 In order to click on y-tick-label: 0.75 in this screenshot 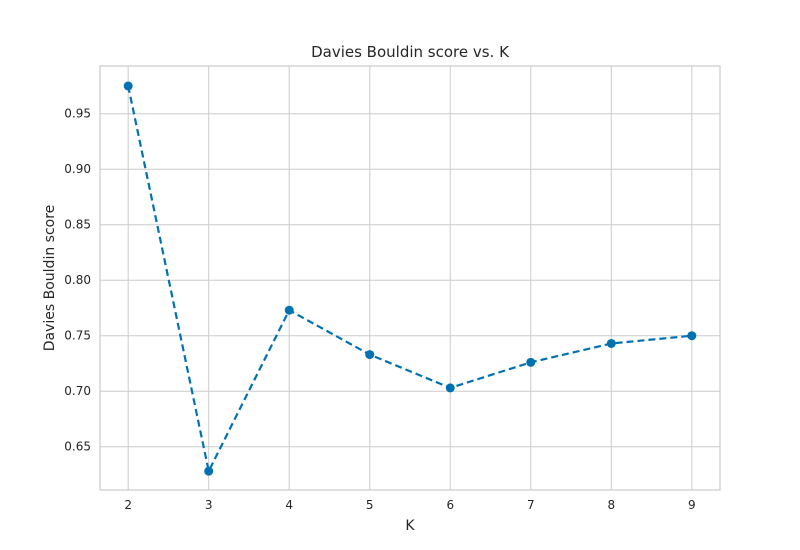, I will do `click(77, 336)`.